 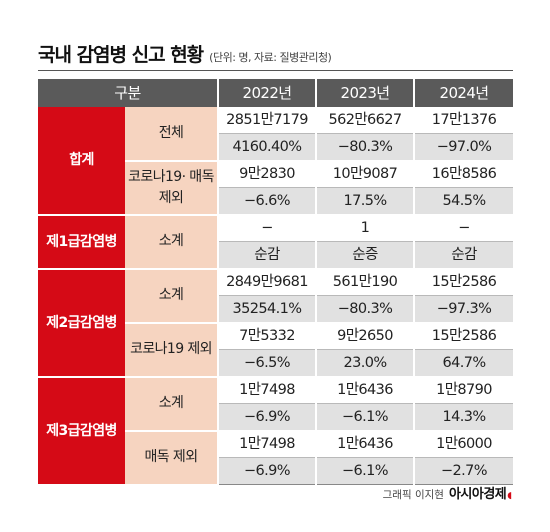 I want to click on change-rate-cell: −6.5%, so click(x=266, y=363).